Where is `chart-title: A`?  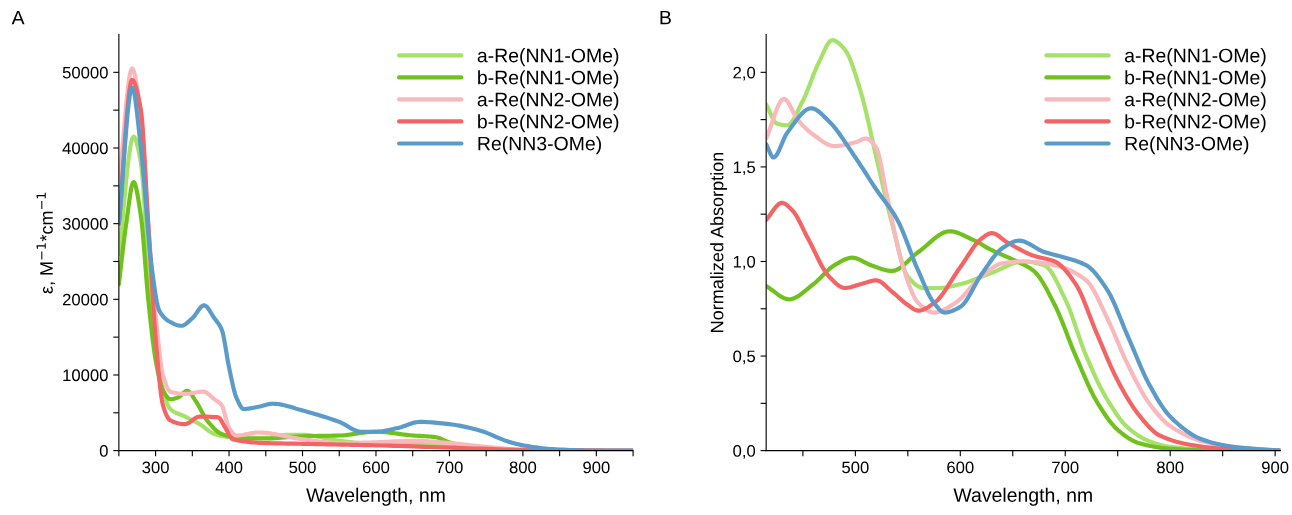 chart-title: A is located at coordinates (18, 17).